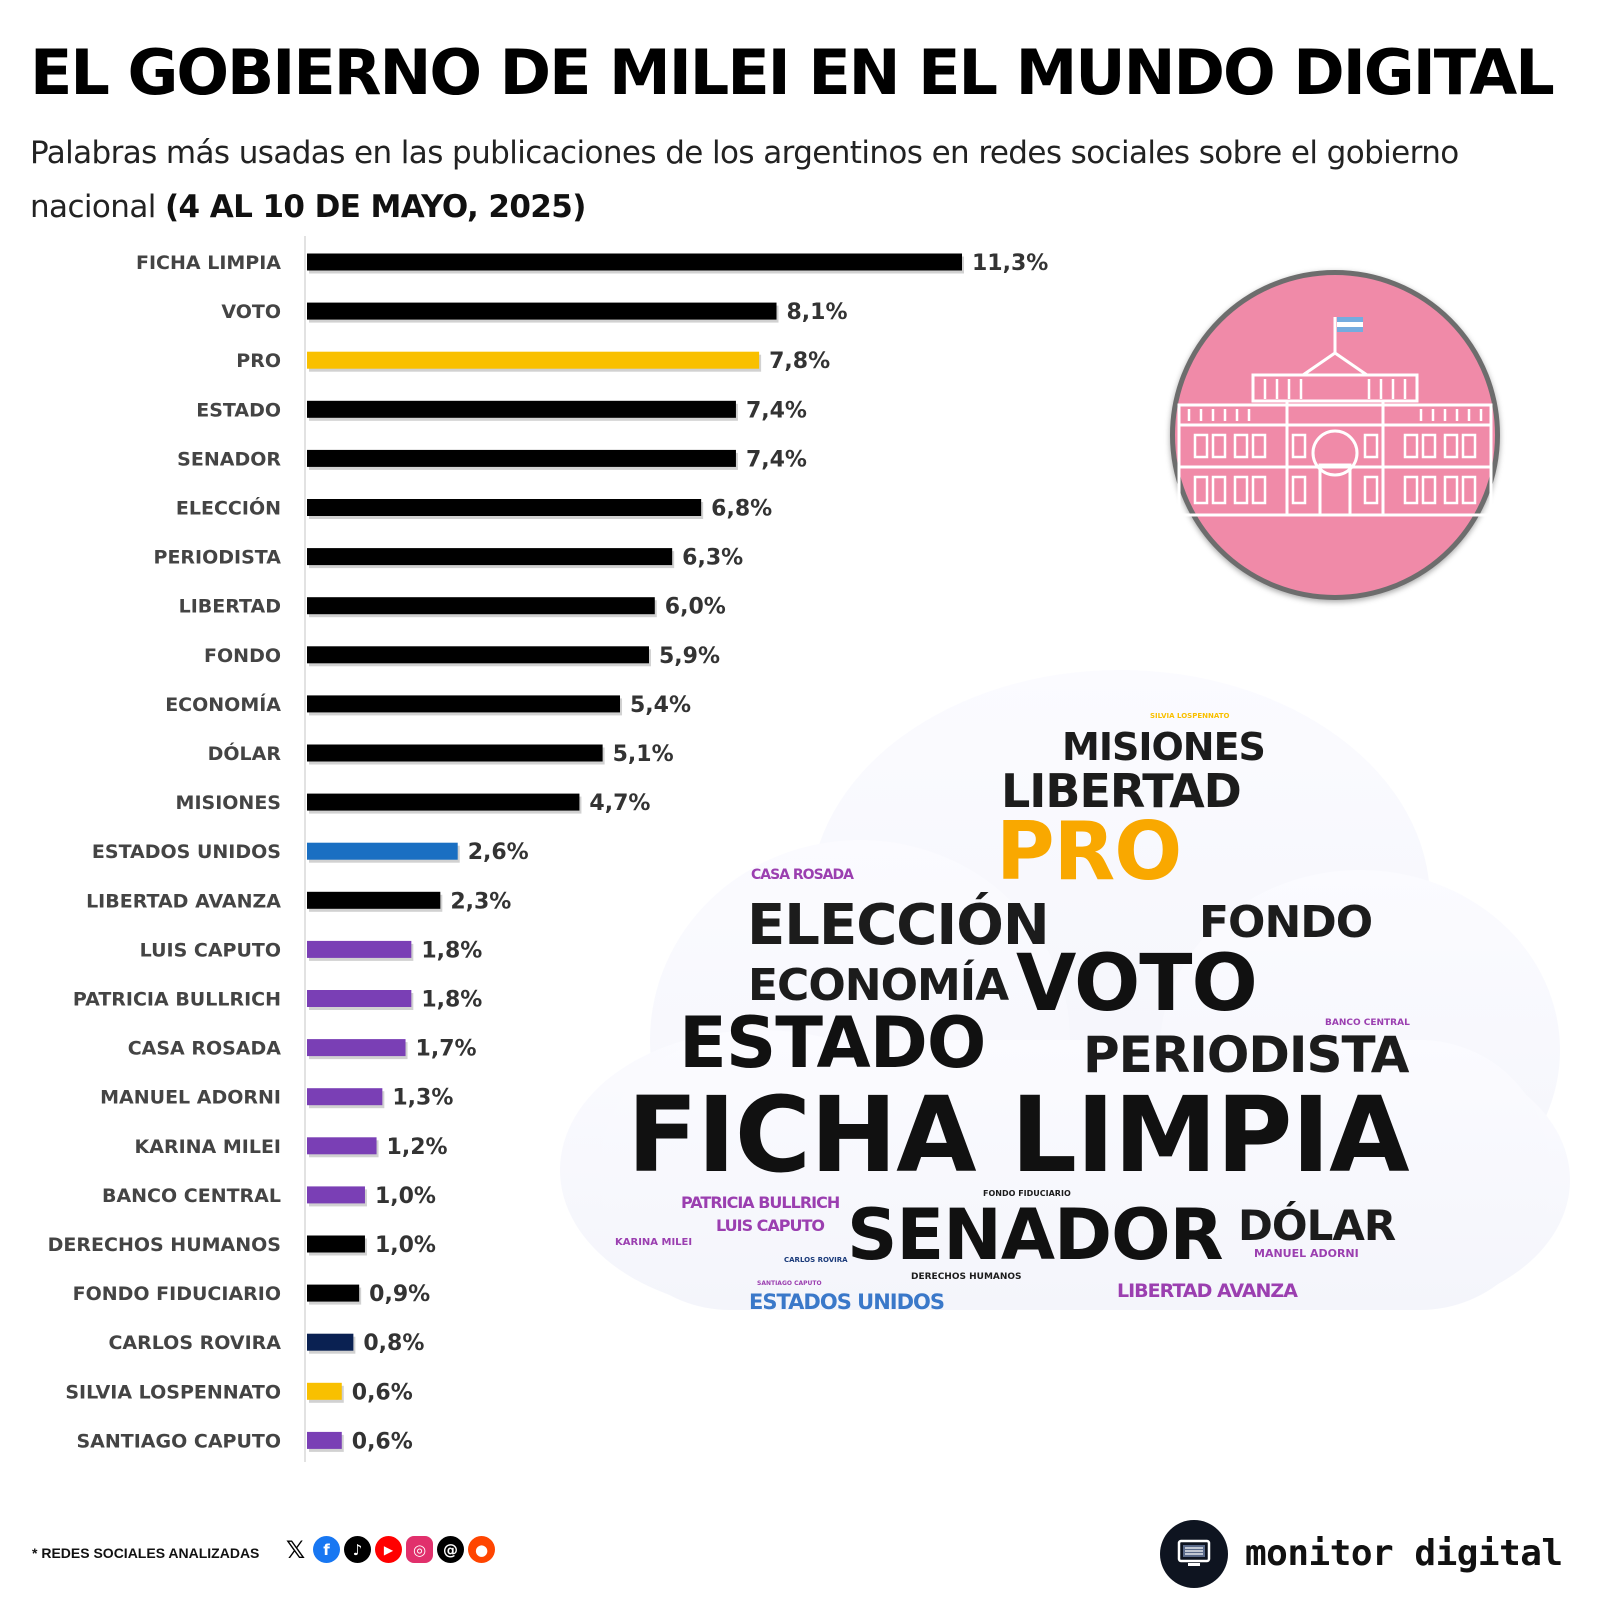 Image resolution: width=1600 pixels, height=1600 pixels. I want to click on value-label: 0,8%, so click(393, 1343).